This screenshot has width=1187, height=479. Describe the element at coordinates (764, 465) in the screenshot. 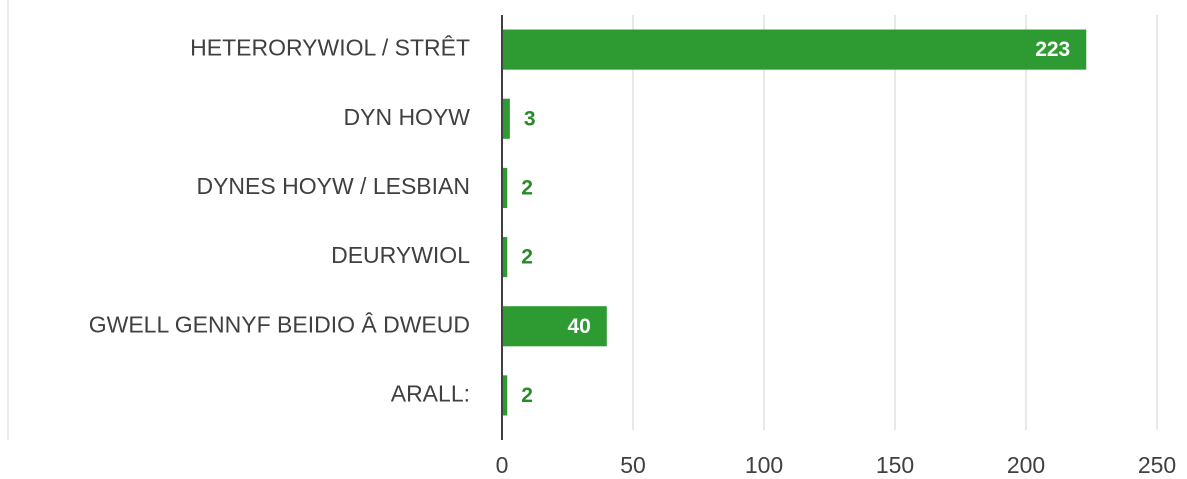

I see `x-tick-label: 100` at that location.